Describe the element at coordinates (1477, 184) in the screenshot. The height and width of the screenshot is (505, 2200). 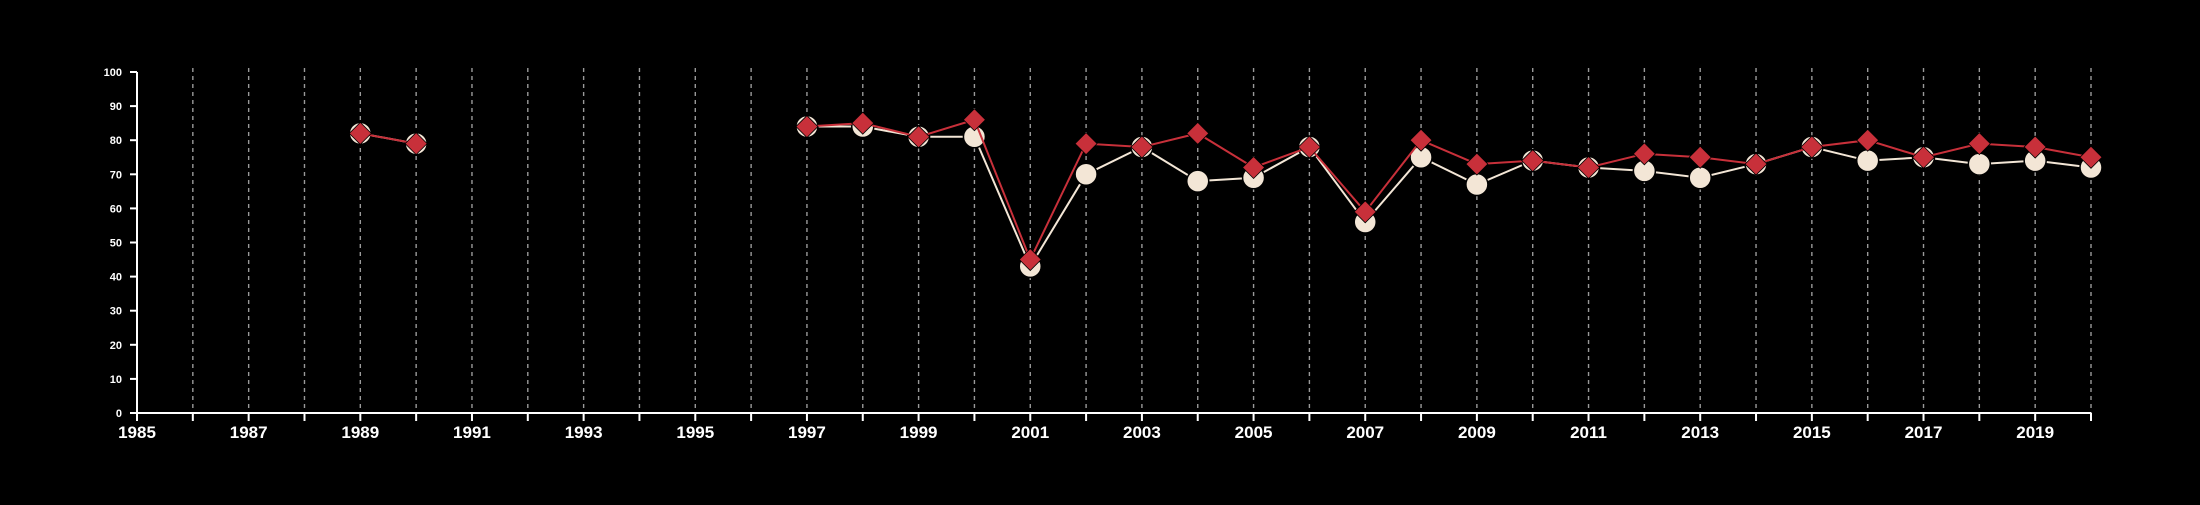
I see `series-1-point-2009` at that location.